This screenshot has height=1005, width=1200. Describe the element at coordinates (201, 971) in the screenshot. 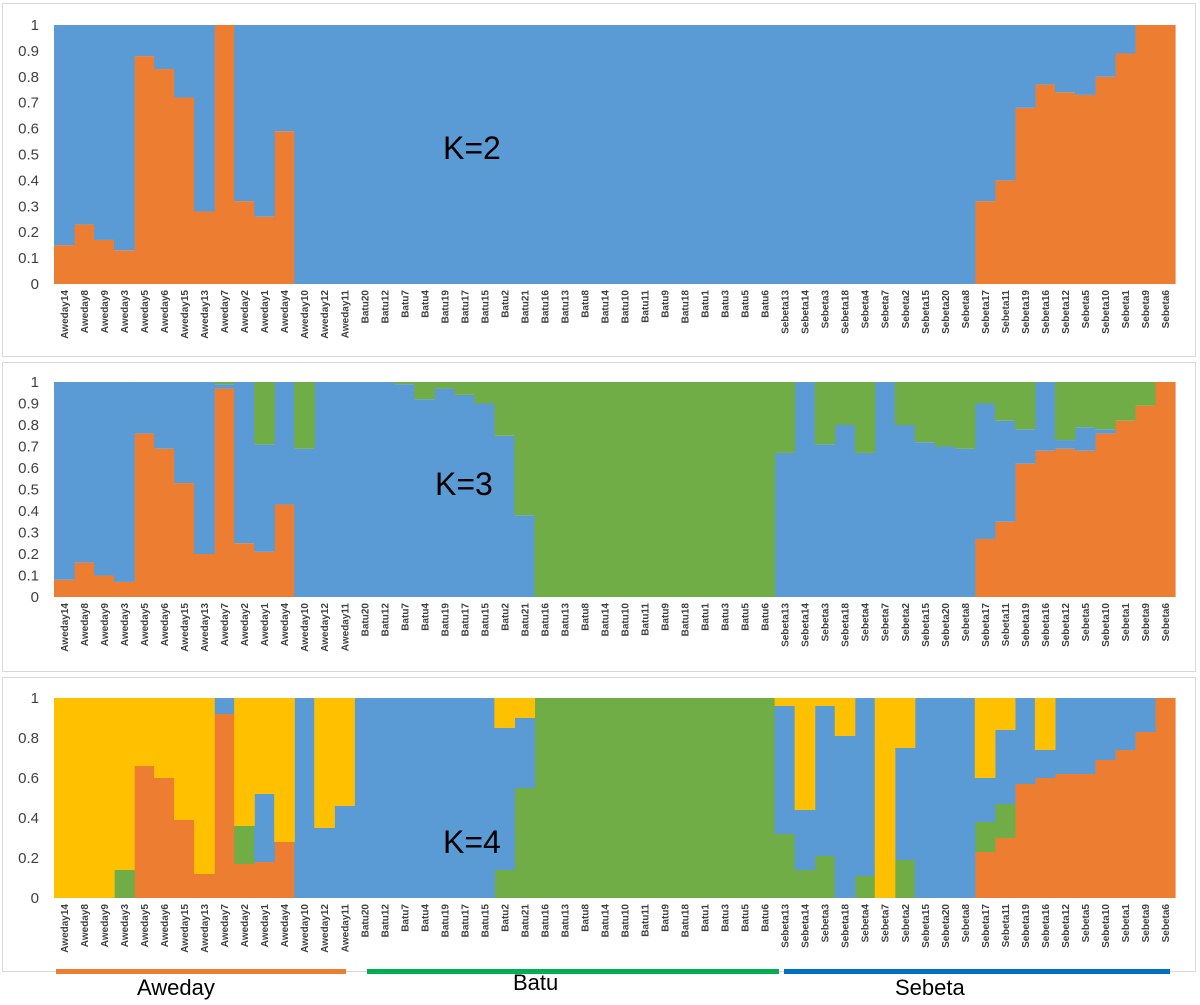

I see `population-bar-aweday` at that location.